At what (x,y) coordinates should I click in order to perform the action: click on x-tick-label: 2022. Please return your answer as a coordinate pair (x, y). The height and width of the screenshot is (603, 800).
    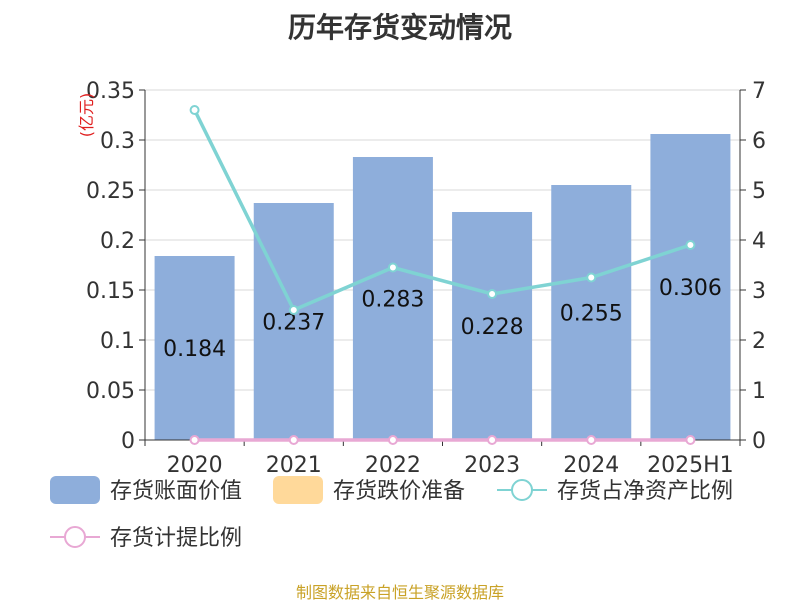
    Looking at the image, I should click on (393, 465).